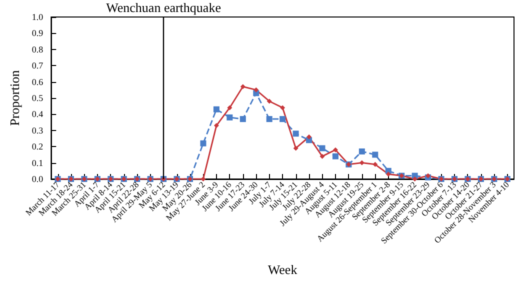  What do you see at coordinates (38, 114) in the screenshot?
I see `y-tick-label: 0.4` at bounding box center [38, 114].